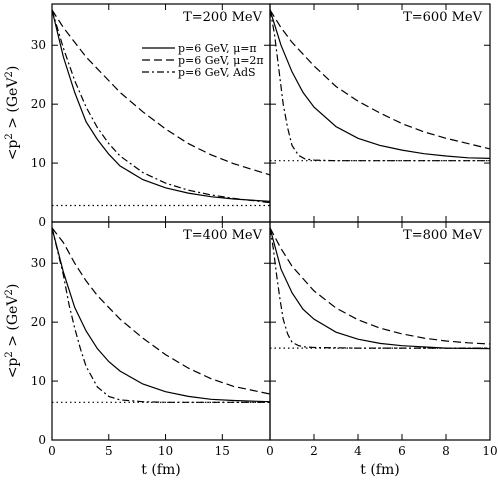 Image resolution: width=498 pixels, height=481 pixels. Describe the element at coordinates (223, 235) in the screenshot. I see `panel-title: T=400 MeV` at that location.